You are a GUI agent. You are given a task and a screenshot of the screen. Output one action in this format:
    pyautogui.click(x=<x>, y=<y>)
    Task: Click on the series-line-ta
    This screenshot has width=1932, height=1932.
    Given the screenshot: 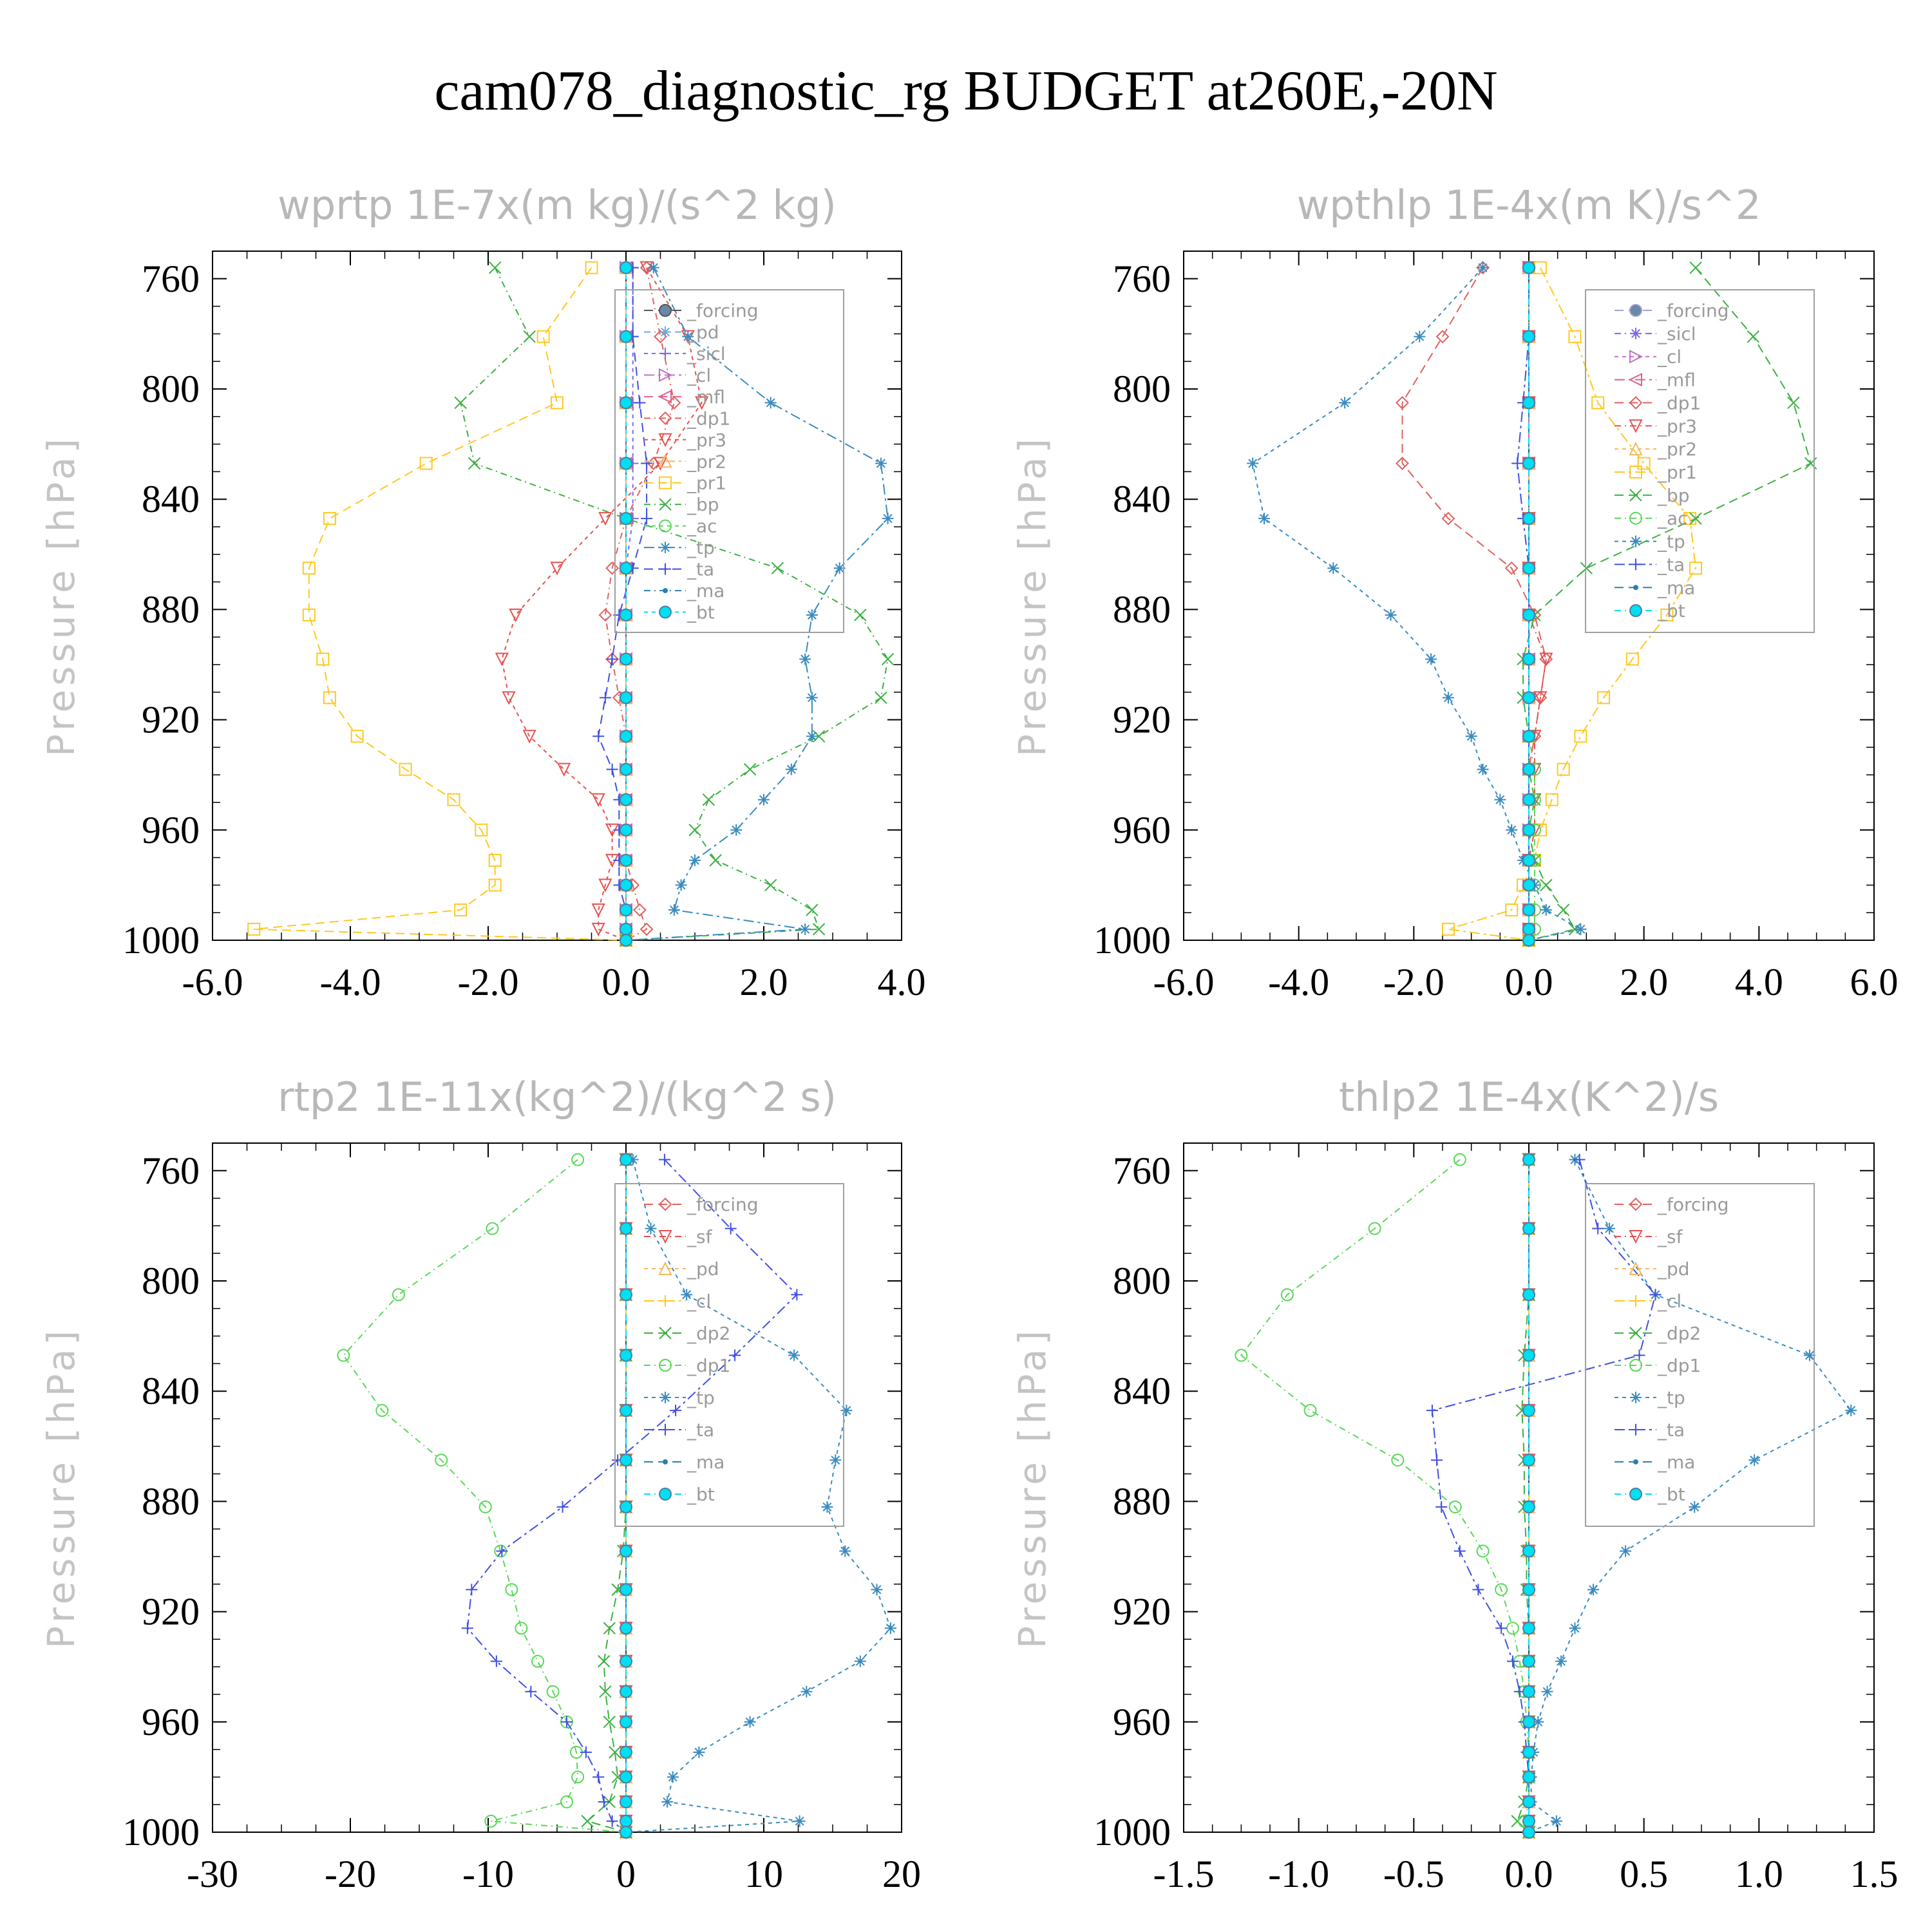 What is the action you would take?
    pyautogui.click(x=1523, y=603)
    